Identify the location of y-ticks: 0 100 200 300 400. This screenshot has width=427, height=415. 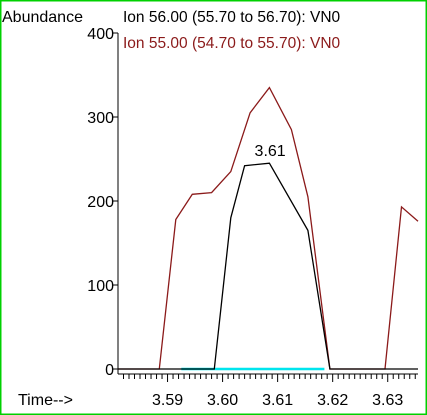
(102, 202).